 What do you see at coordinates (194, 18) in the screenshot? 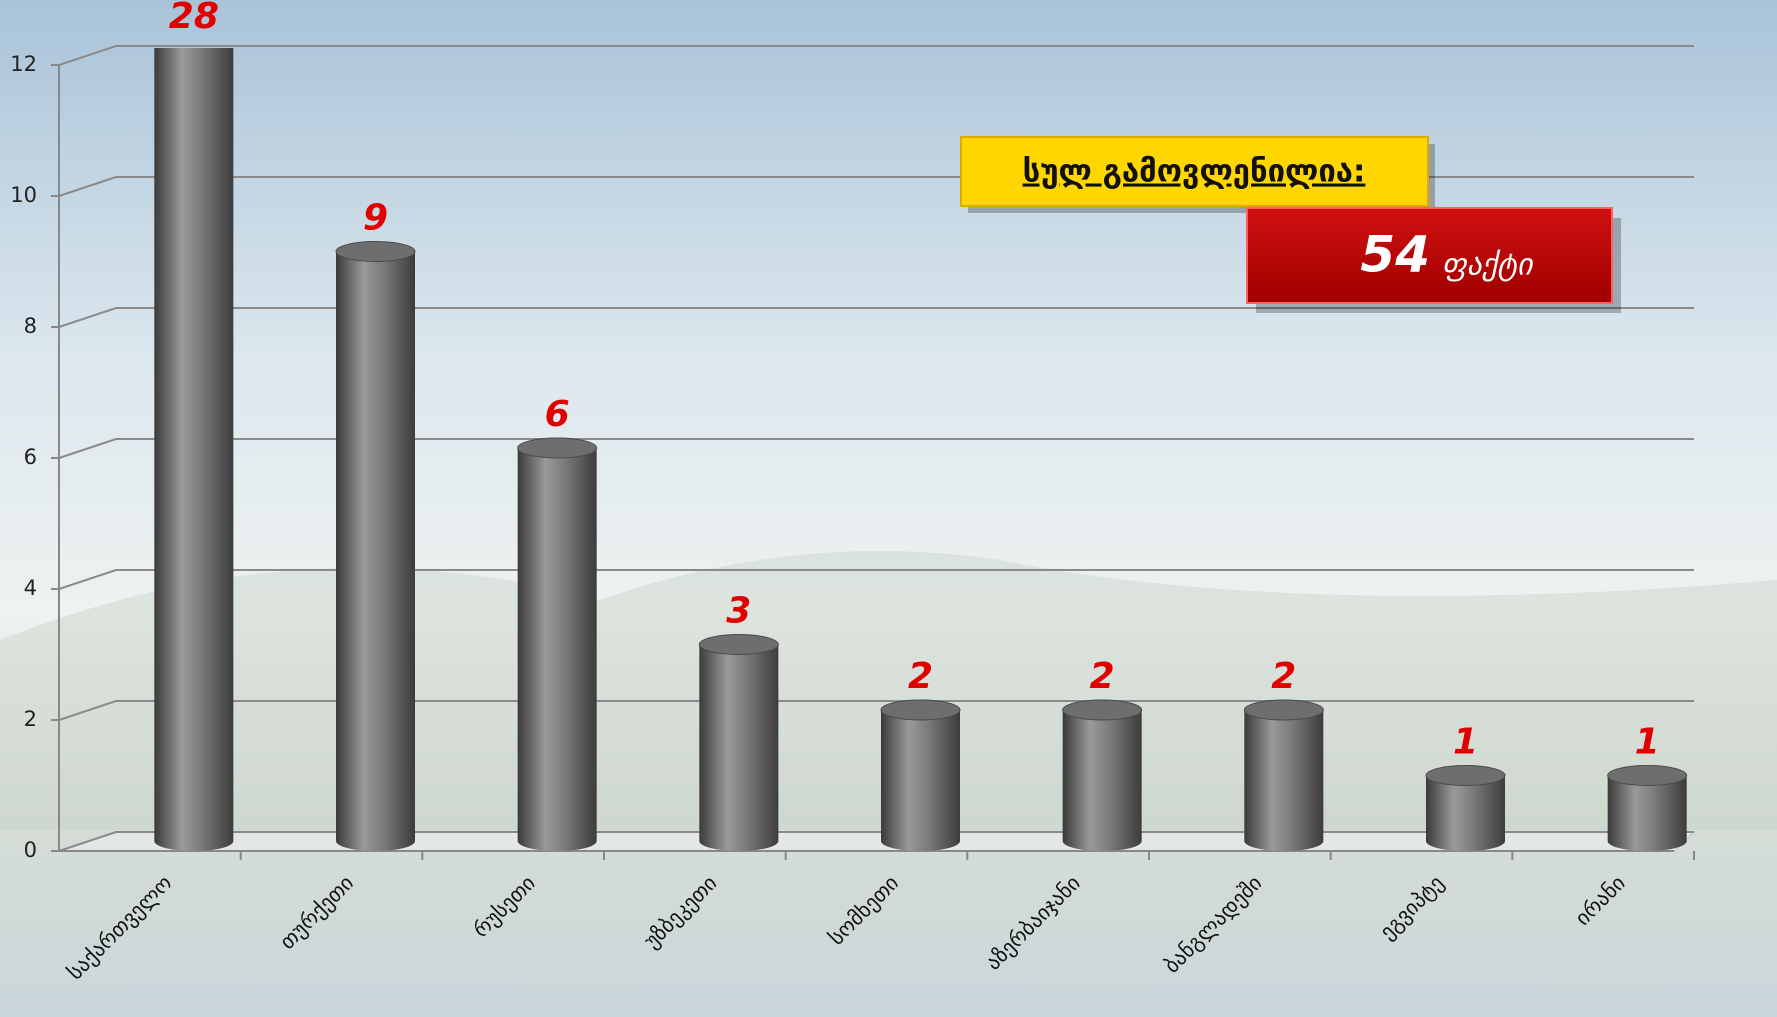
I see `value-label: 28` at bounding box center [194, 18].